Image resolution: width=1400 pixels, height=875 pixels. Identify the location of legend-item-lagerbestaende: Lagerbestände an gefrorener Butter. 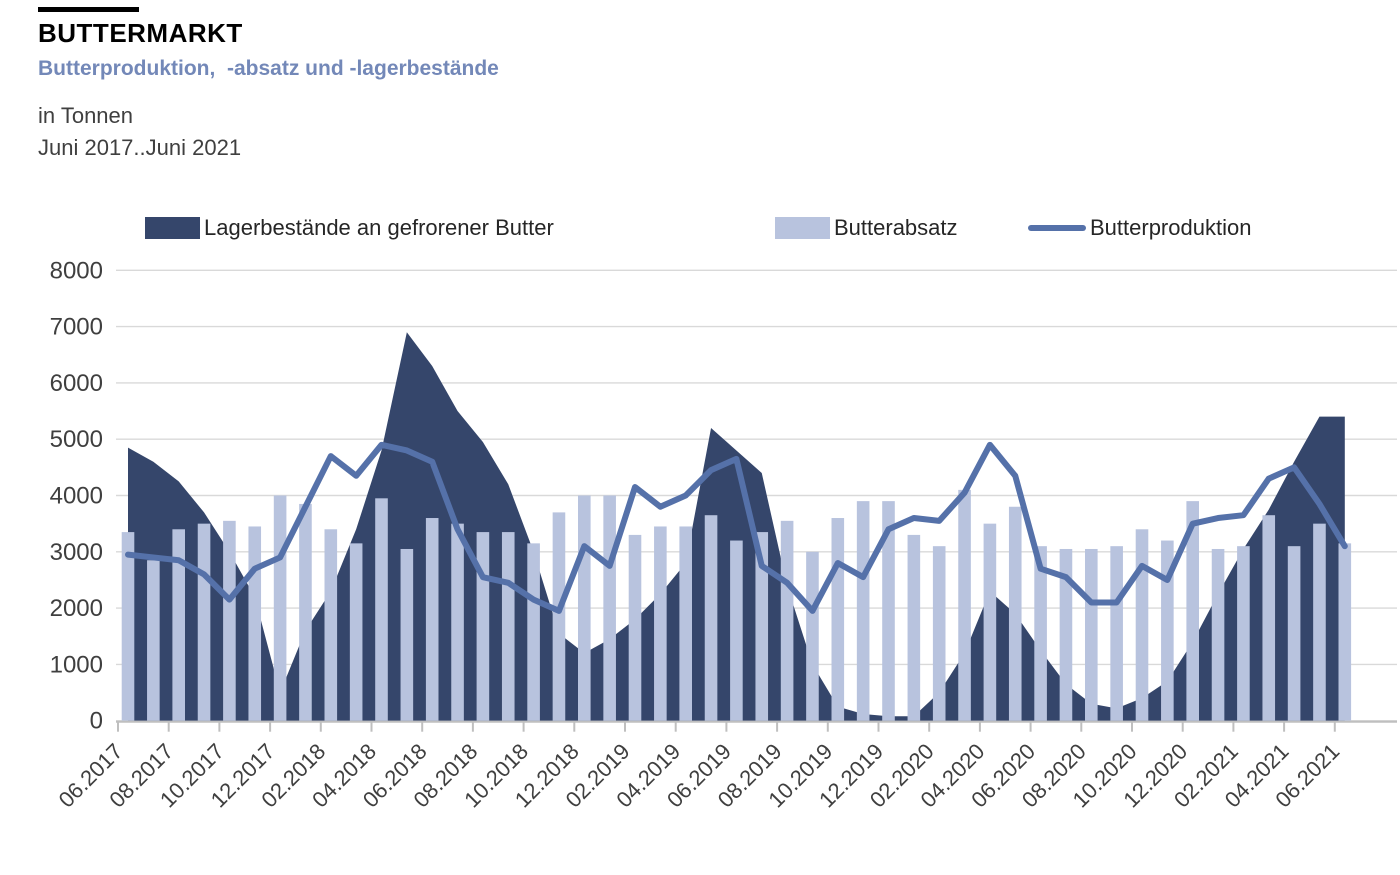
(349, 228).